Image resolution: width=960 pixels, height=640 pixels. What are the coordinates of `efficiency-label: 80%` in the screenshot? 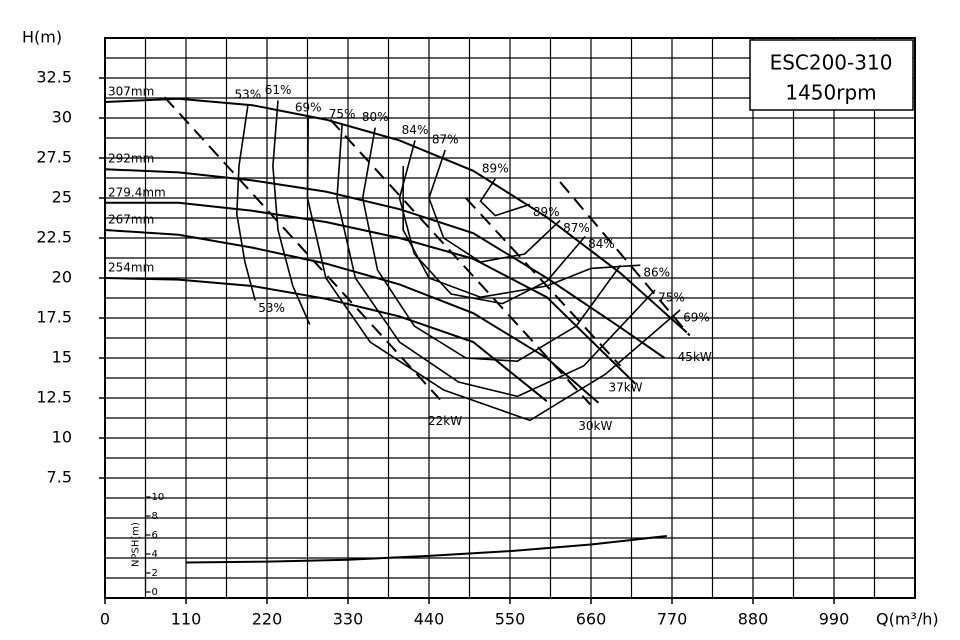 It's located at (375, 117).